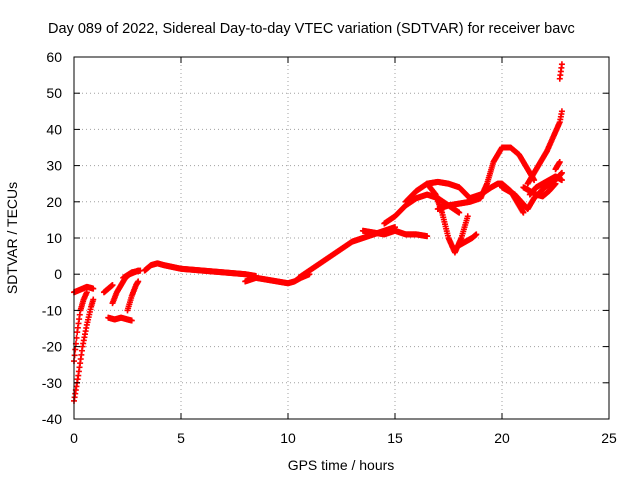  Describe the element at coordinates (52, 419) in the screenshot. I see `y-tick-label: -40` at that location.